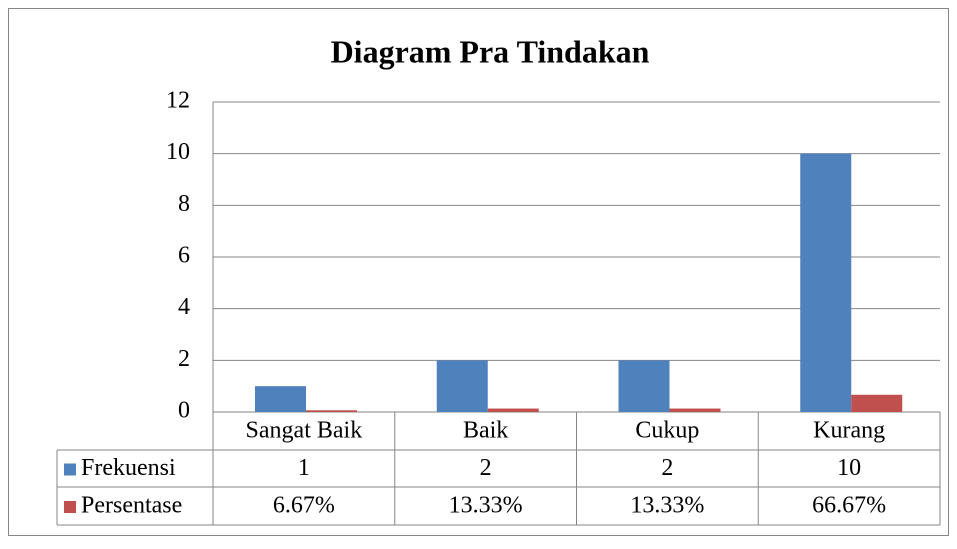 The width and height of the screenshot is (957, 549). Describe the element at coordinates (184, 307) in the screenshot. I see `y-tick-label: 4` at that location.